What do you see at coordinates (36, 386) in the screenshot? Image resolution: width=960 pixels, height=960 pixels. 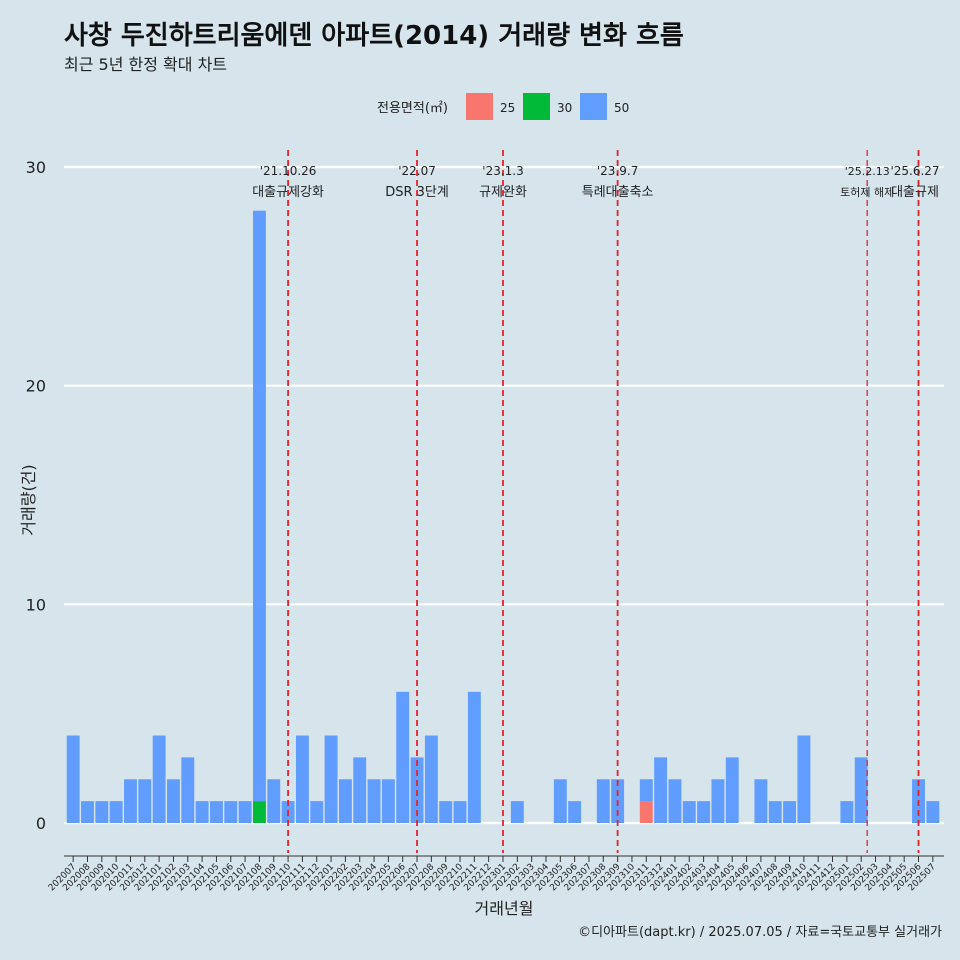 I see `y-tick-label: 20` at bounding box center [36, 386].